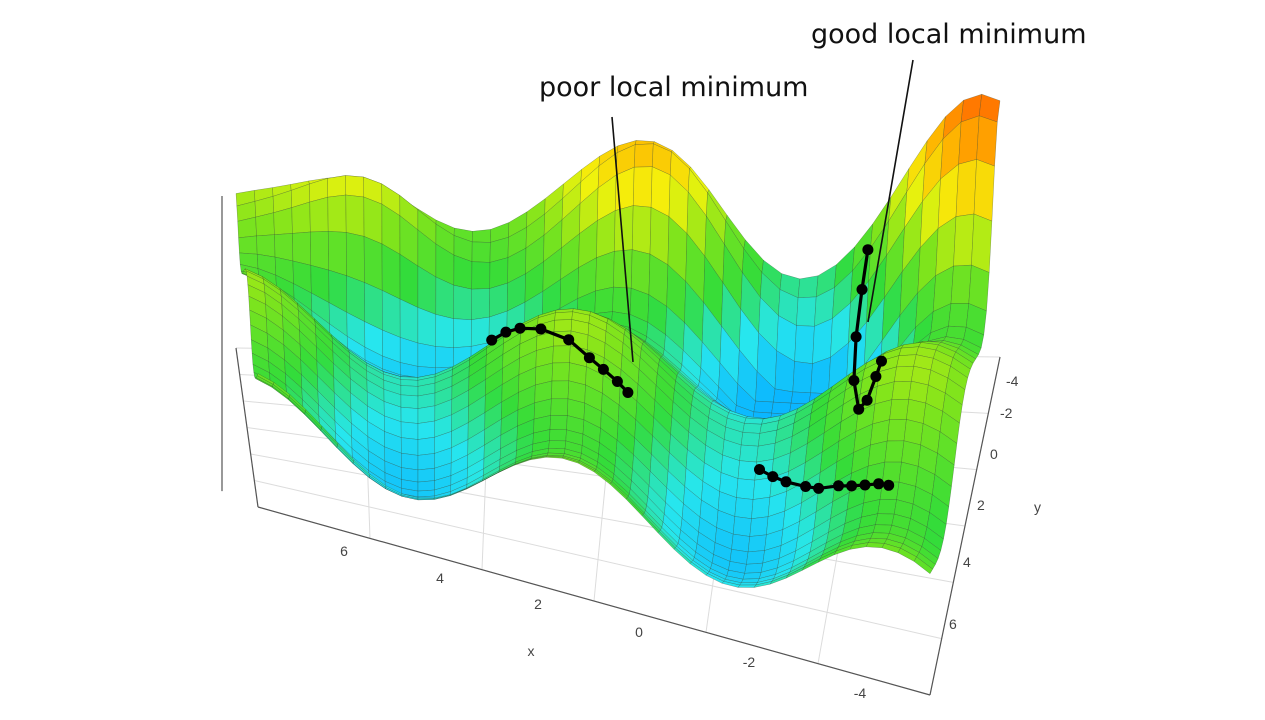  I want to click on x-tick: -4, so click(860, 693).